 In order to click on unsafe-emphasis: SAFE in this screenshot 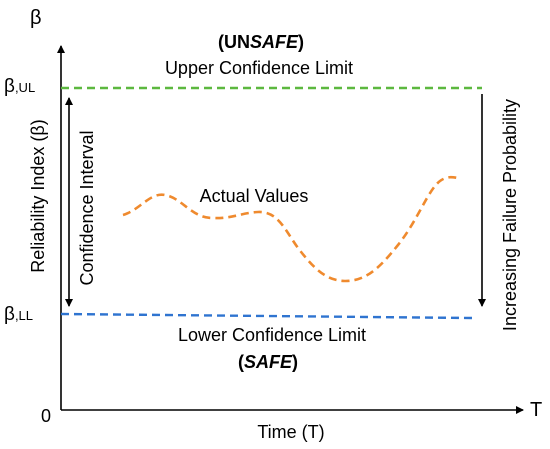, I will do `click(274, 42)`.